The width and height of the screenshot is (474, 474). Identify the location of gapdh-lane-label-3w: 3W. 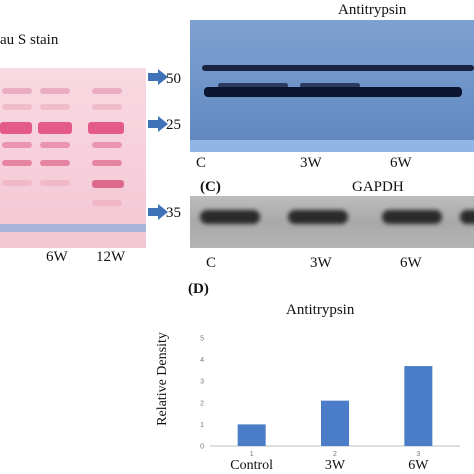
(321, 263).